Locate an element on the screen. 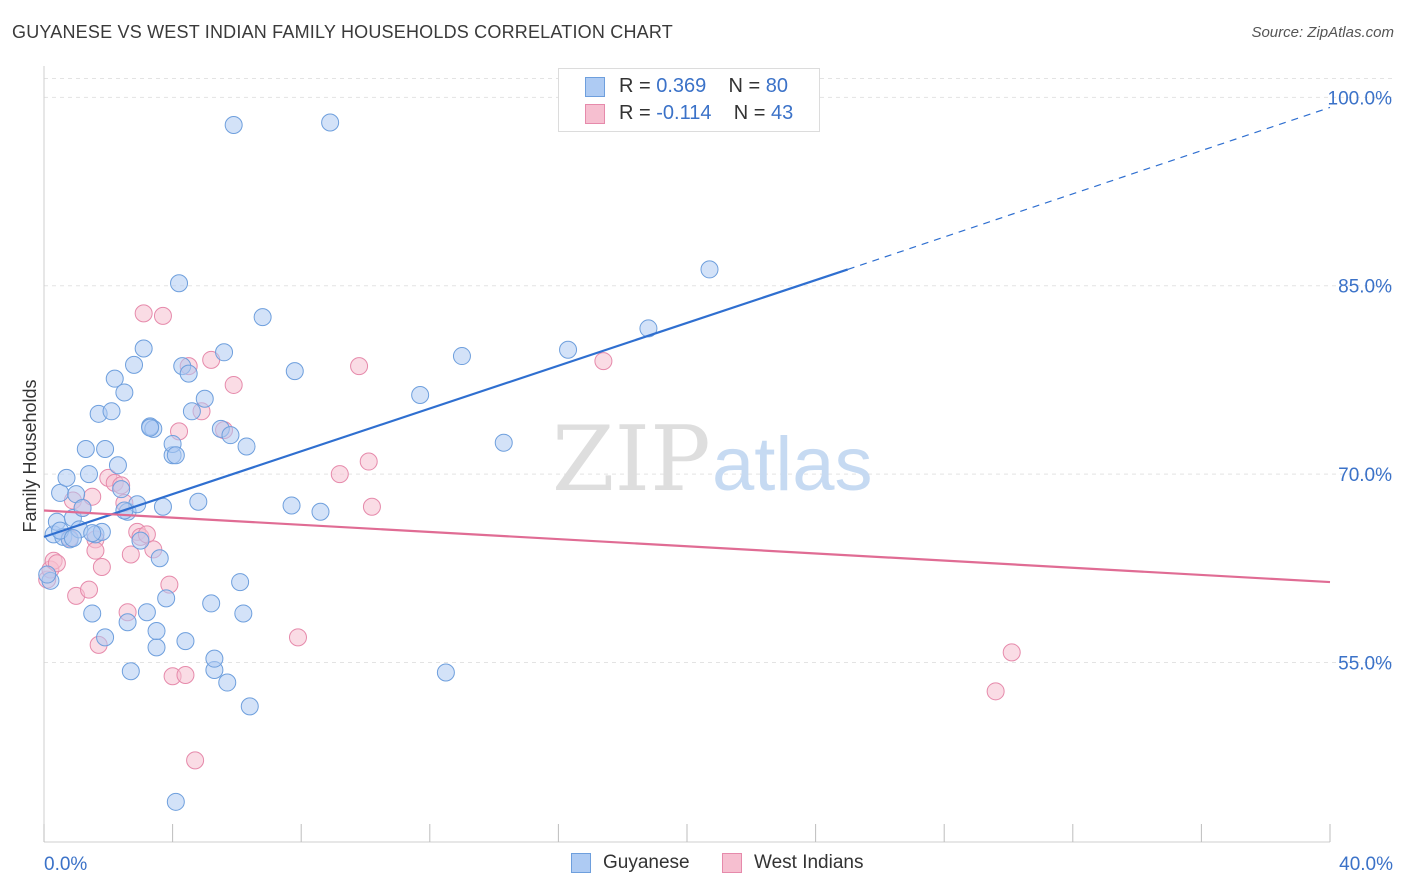 The image size is (1406, 892). x-tick-label: 40.0% is located at coordinates (1366, 864).